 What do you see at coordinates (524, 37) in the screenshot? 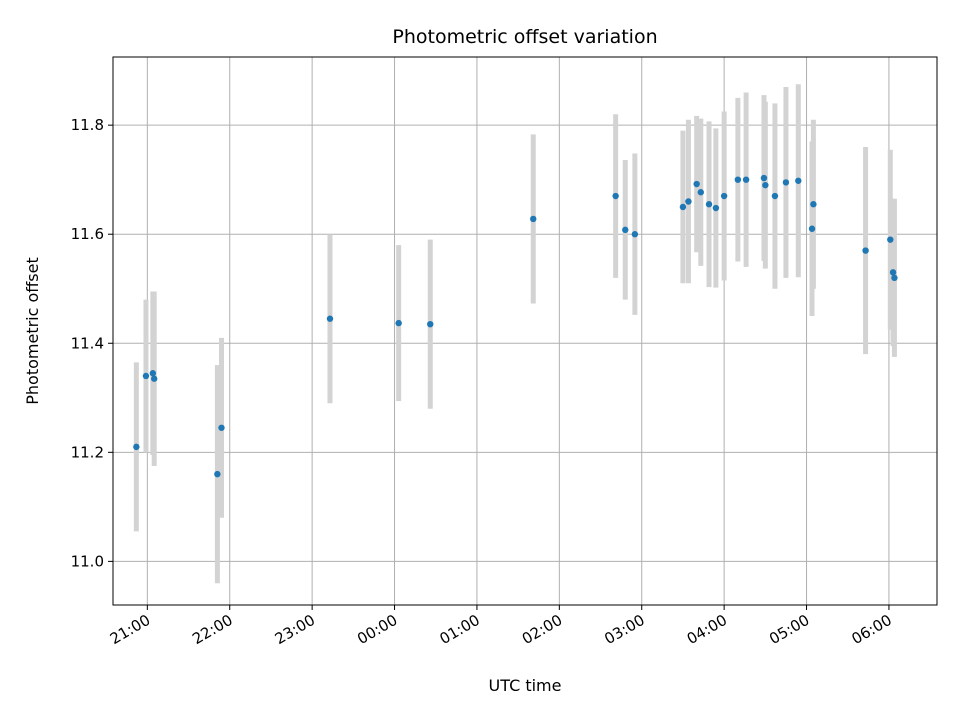
I see `chart-title: Photometric offset variation` at bounding box center [524, 37].